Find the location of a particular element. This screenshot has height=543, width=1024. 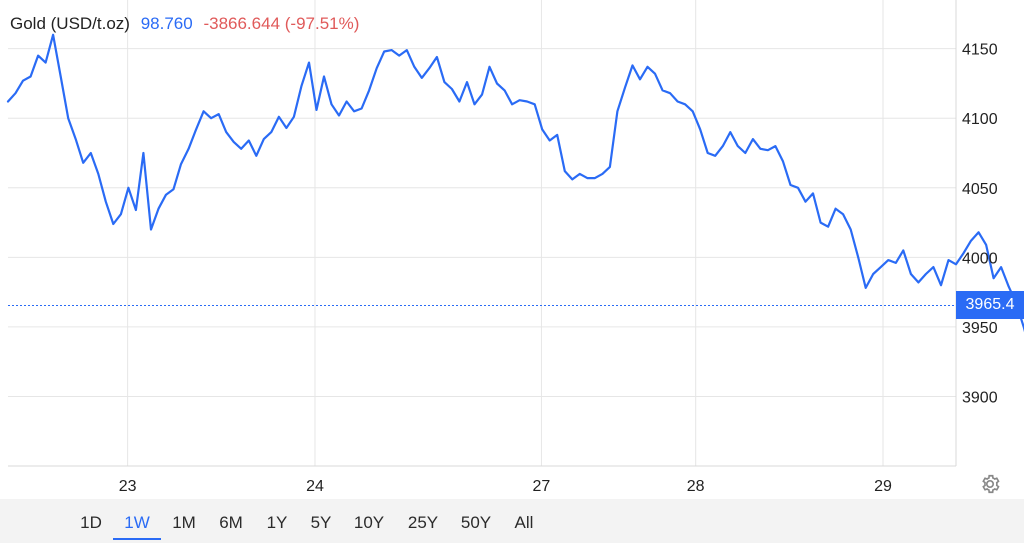

range-button-25y: 25Y is located at coordinates (423, 522).